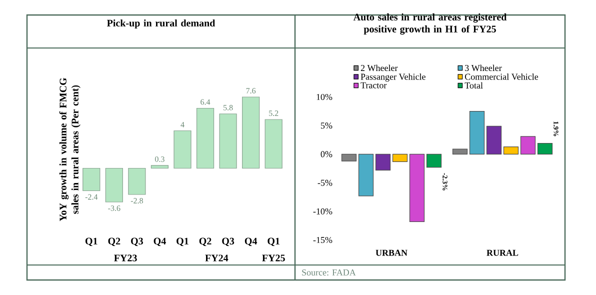  I want to click on data-label: 0.3, so click(159, 159).